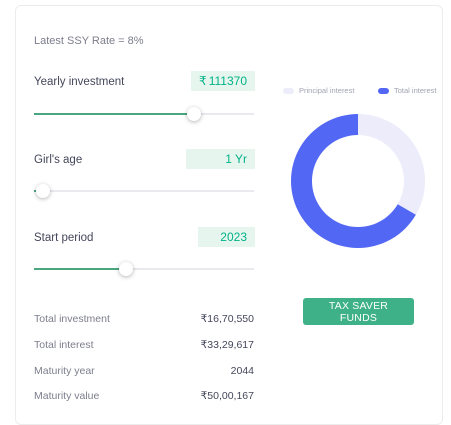 The image size is (451, 425). What do you see at coordinates (227, 319) in the screenshot?
I see `summary-value: ₹16,70,550` at bounding box center [227, 319].